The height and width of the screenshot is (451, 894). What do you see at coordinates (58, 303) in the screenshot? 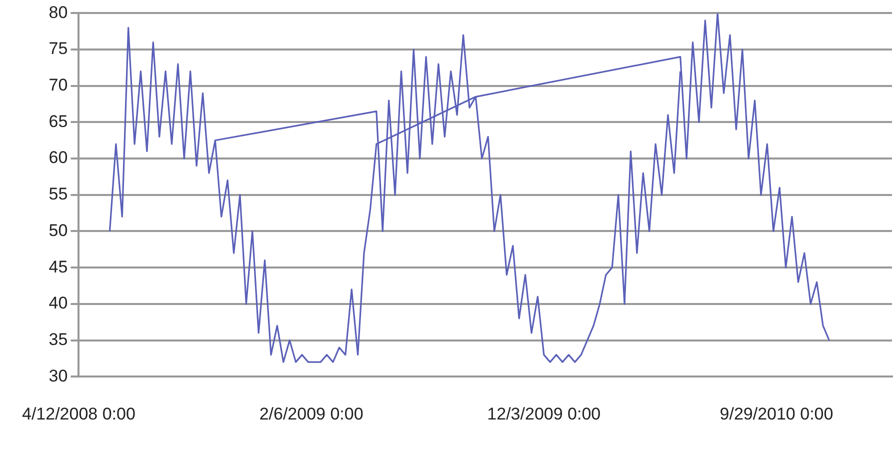
I see `y-tick-label: 40` at bounding box center [58, 303].